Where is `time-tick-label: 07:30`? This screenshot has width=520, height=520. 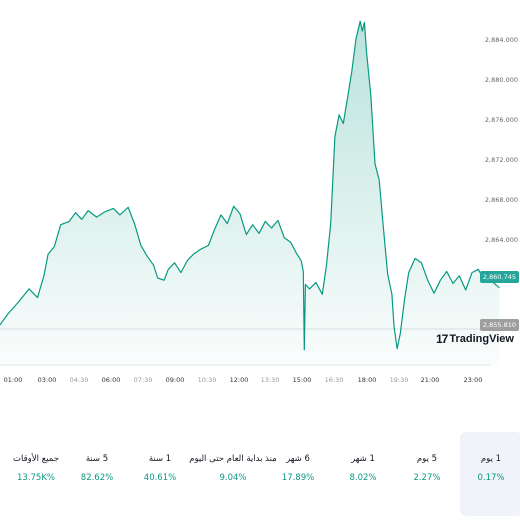
time-tick-label: 07:30 is located at coordinates (143, 380).